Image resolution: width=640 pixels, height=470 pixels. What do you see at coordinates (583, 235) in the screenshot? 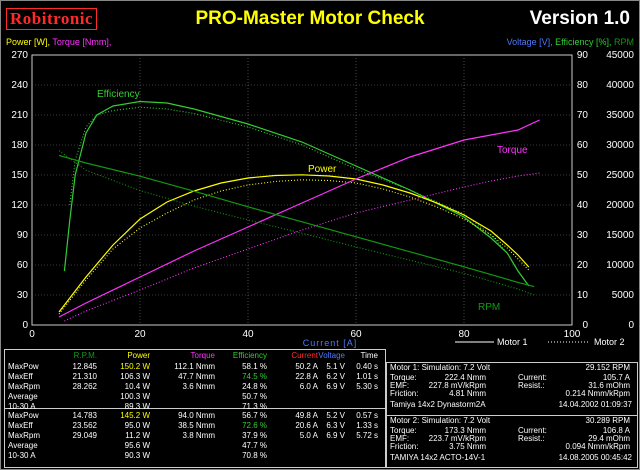
I see `y-pct-tick: 30` at bounding box center [583, 235].